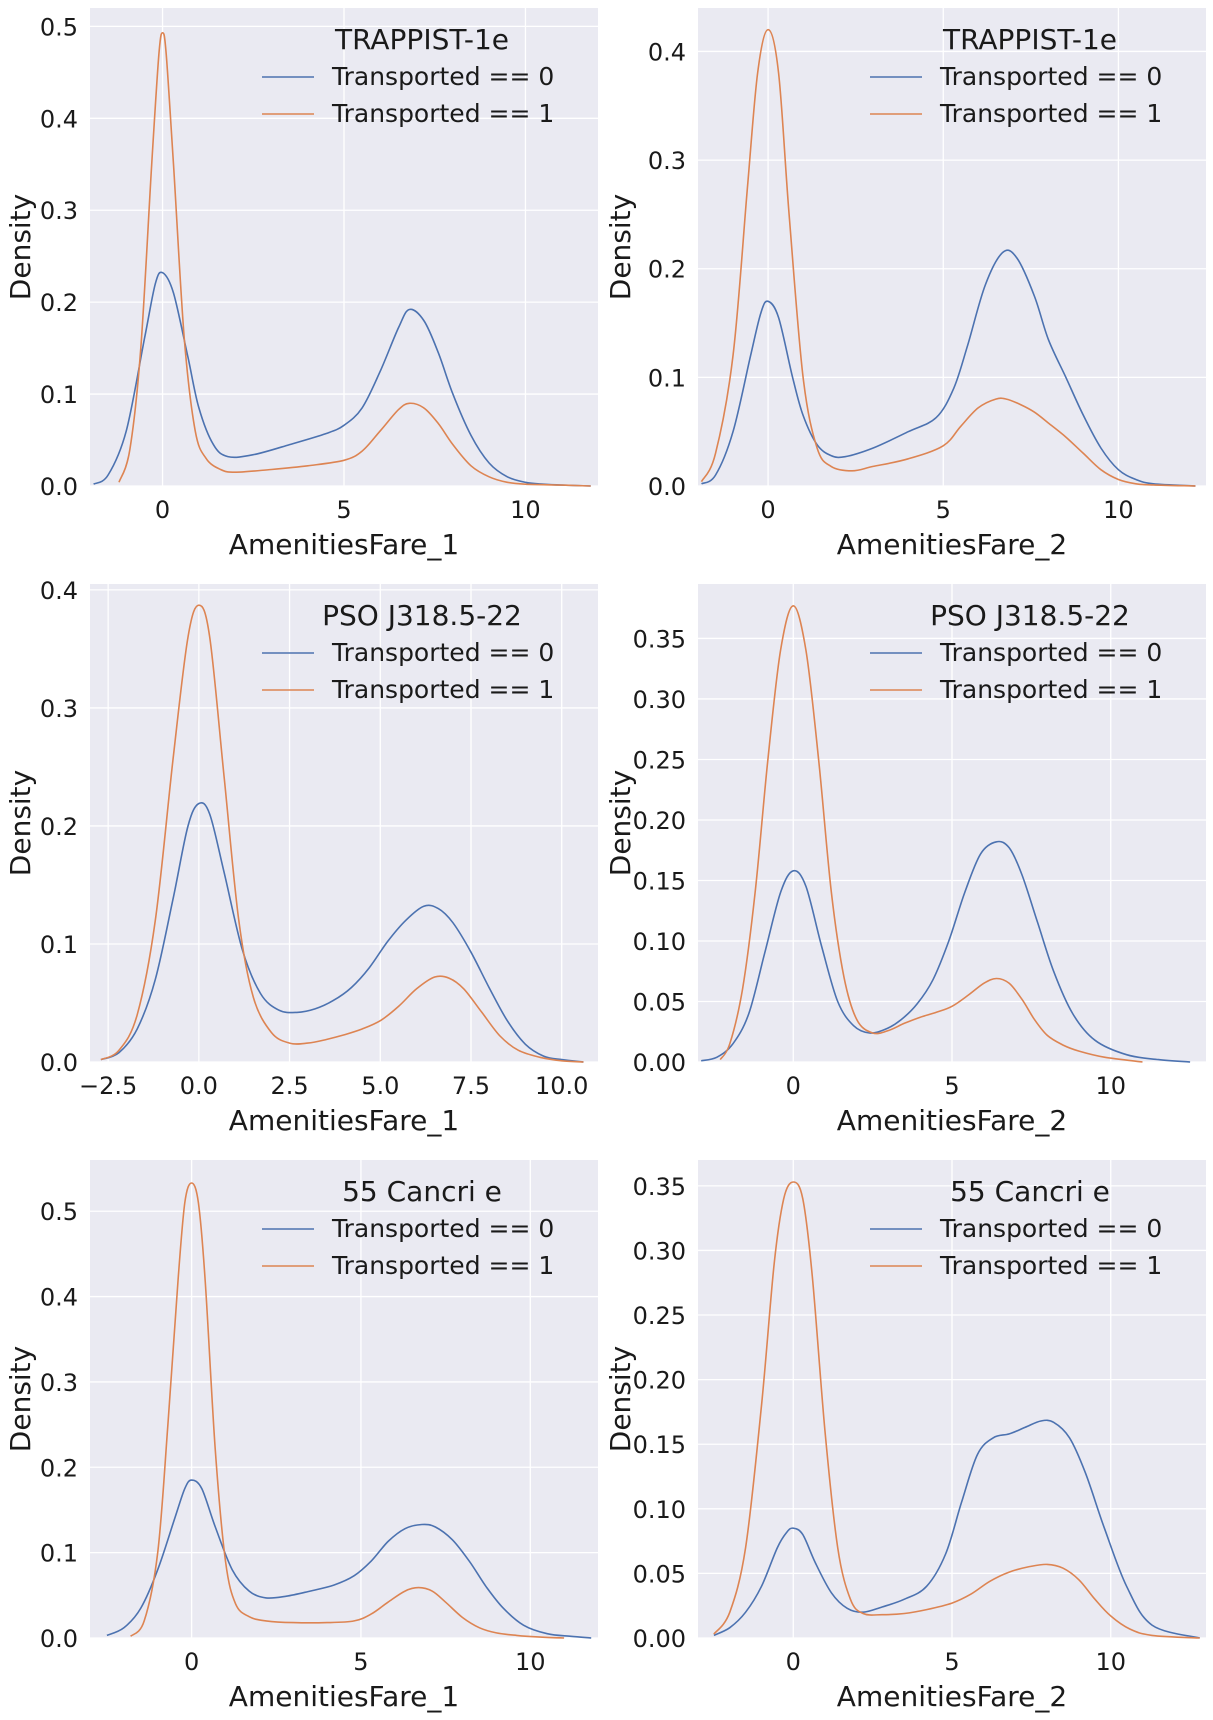 This screenshot has height=1720, width=1213. What do you see at coordinates (108, 1086) in the screenshot?
I see `x-tick-label: −2.5` at bounding box center [108, 1086].